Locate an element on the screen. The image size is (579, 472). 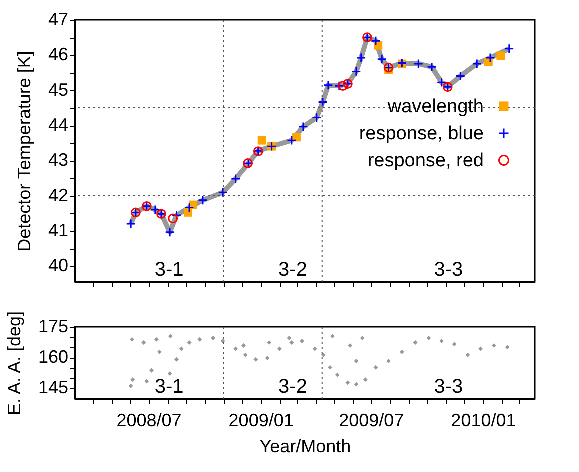
y-tick-label: 44 is located at coordinates (58, 125).